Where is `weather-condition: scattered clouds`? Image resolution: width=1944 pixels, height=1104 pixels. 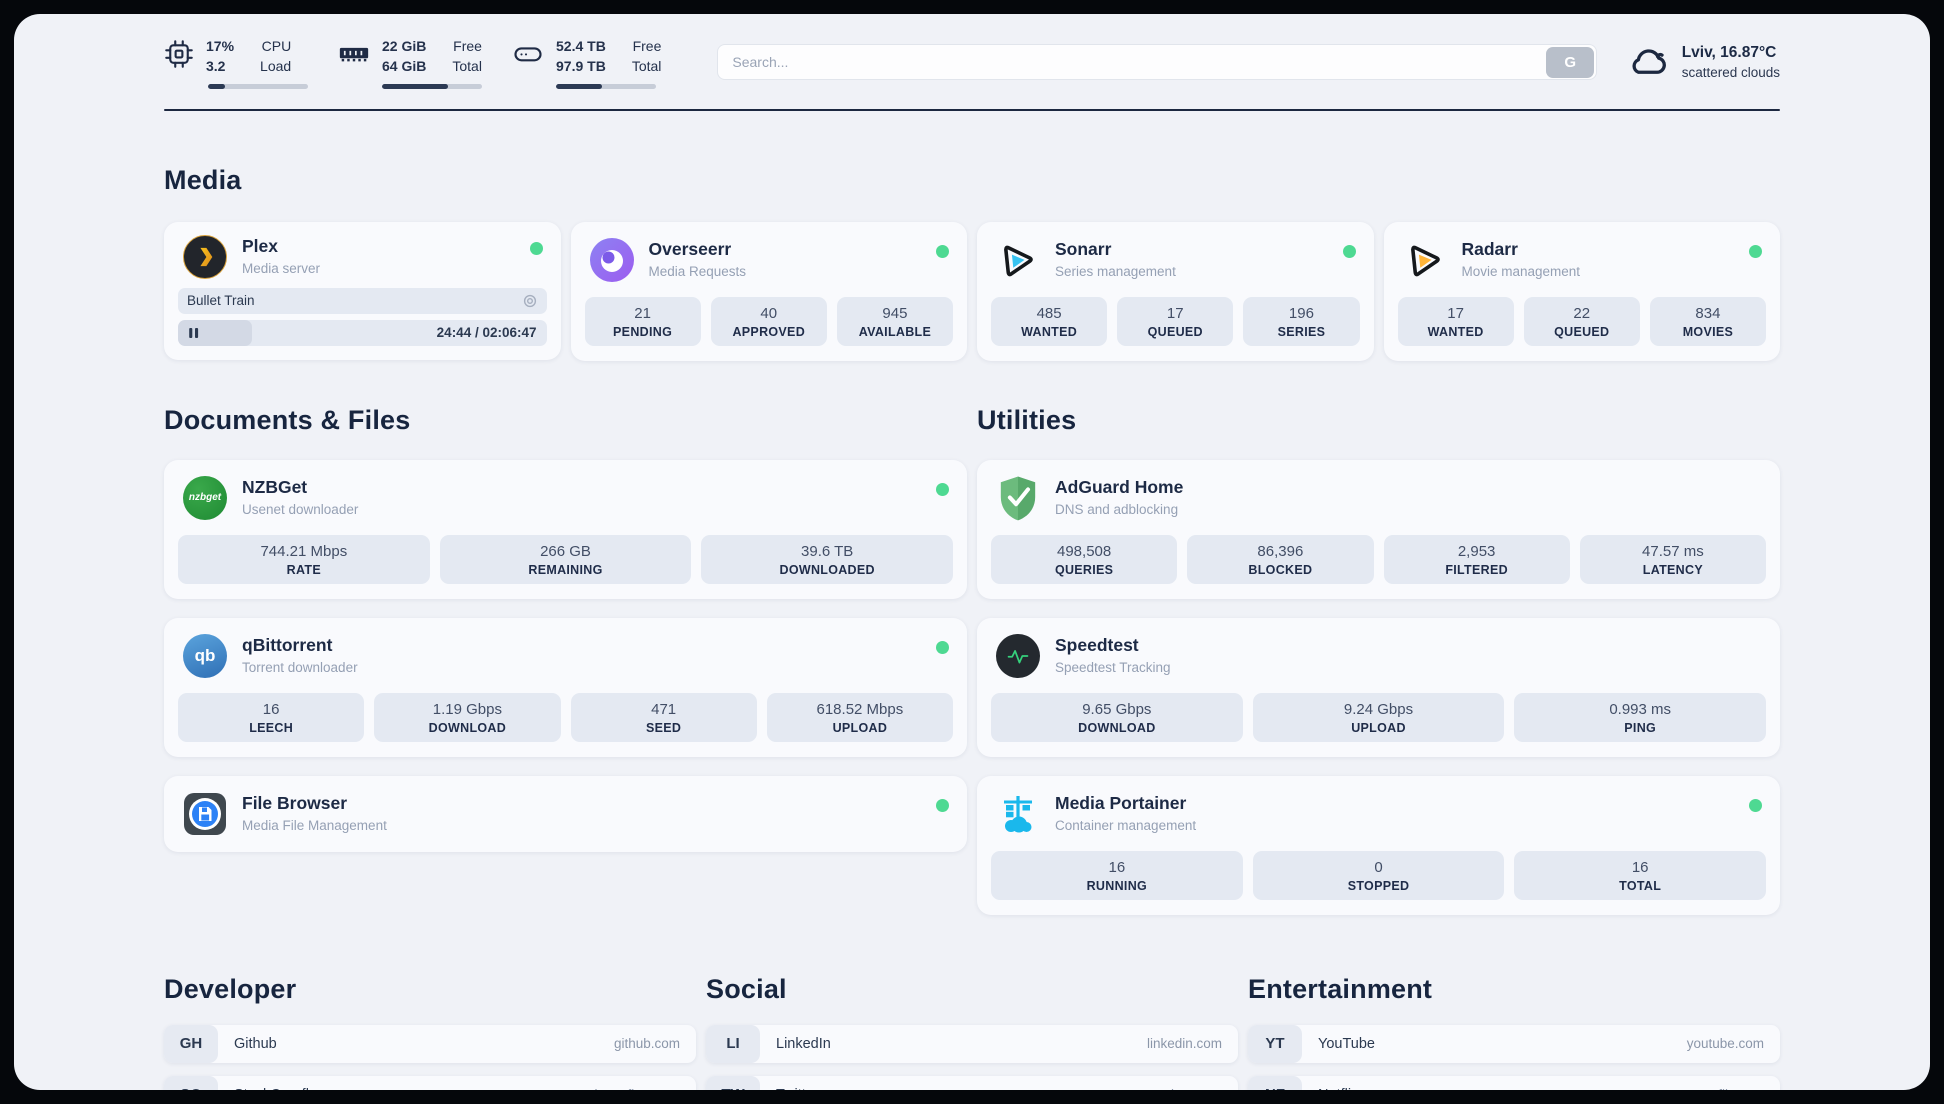 weather-condition: scattered clouds is located at coordinates (1730, 72).